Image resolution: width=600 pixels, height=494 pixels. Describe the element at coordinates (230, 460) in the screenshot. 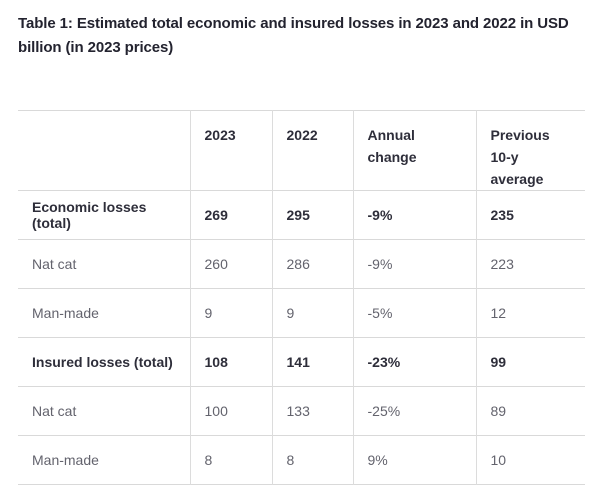

I see `cell-2023-value: 8` at that location.